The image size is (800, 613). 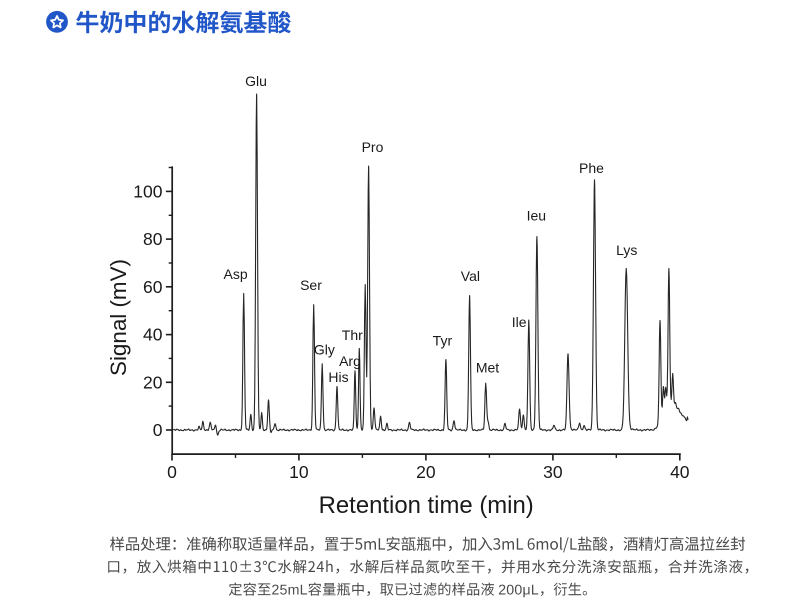 I want to click on svg-text: 60, so click(x=153, y=287).